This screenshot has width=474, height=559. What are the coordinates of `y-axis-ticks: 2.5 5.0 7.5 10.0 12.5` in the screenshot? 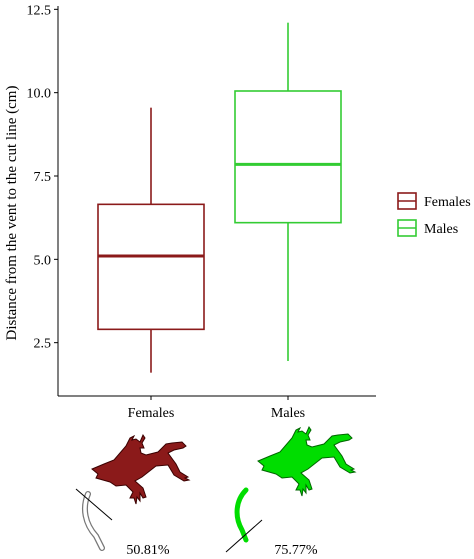 It's located at (42, 177).